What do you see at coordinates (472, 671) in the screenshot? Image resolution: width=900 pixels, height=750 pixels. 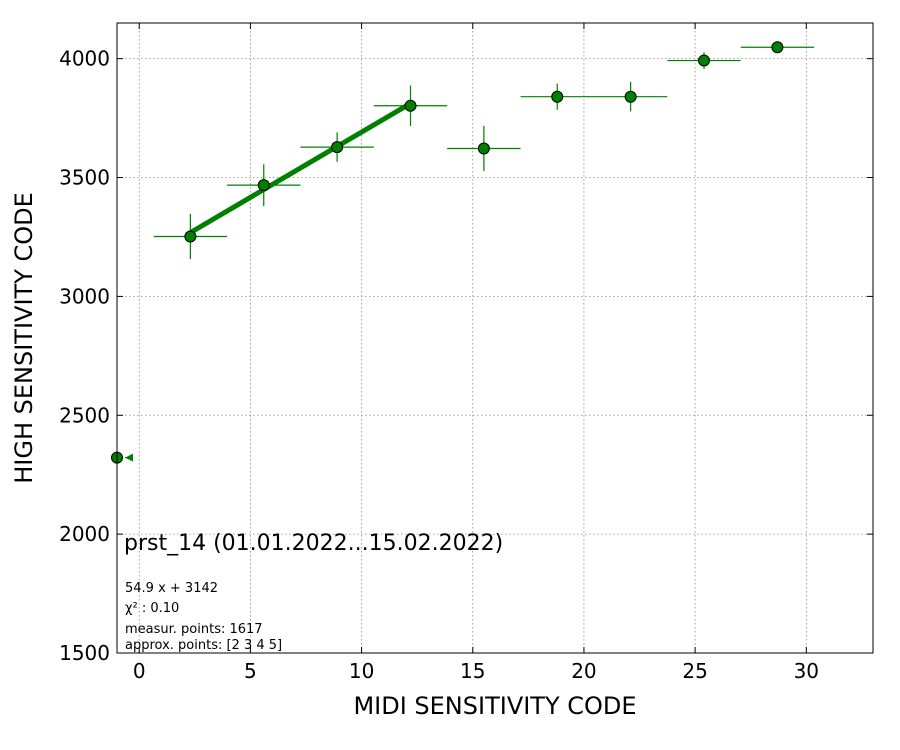 I see `x-tick-label: 15` at bounding box center [472, 671].